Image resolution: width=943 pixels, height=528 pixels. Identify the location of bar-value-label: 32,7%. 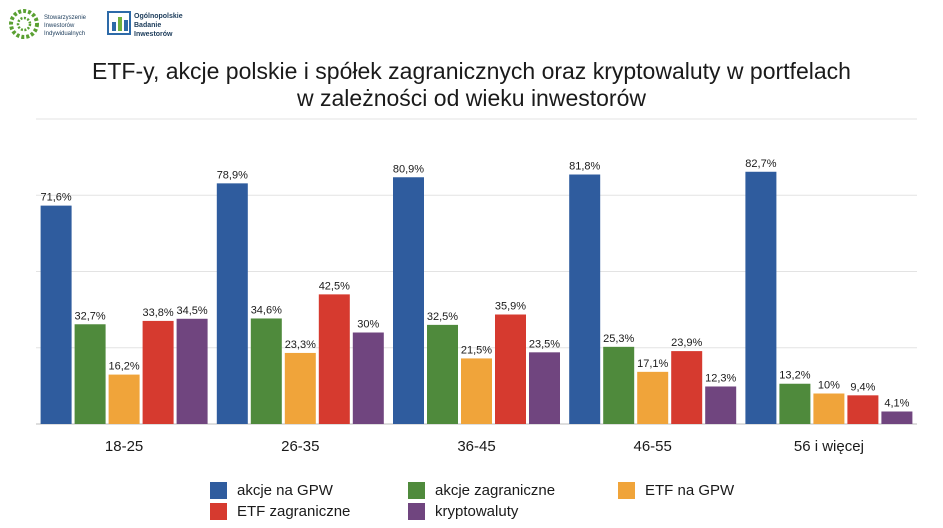
(89, 316).